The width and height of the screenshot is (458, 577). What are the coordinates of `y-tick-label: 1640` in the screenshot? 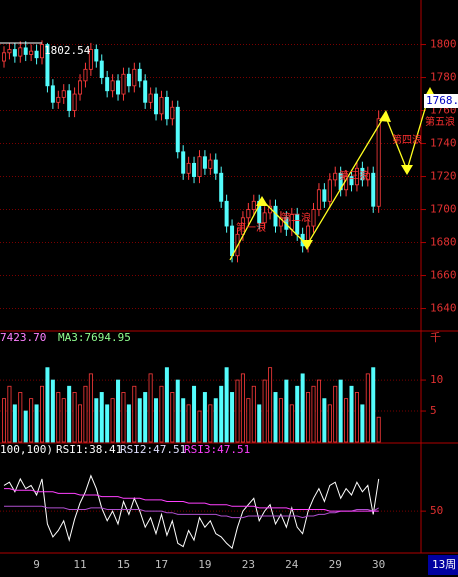 It's located at (443, 308).